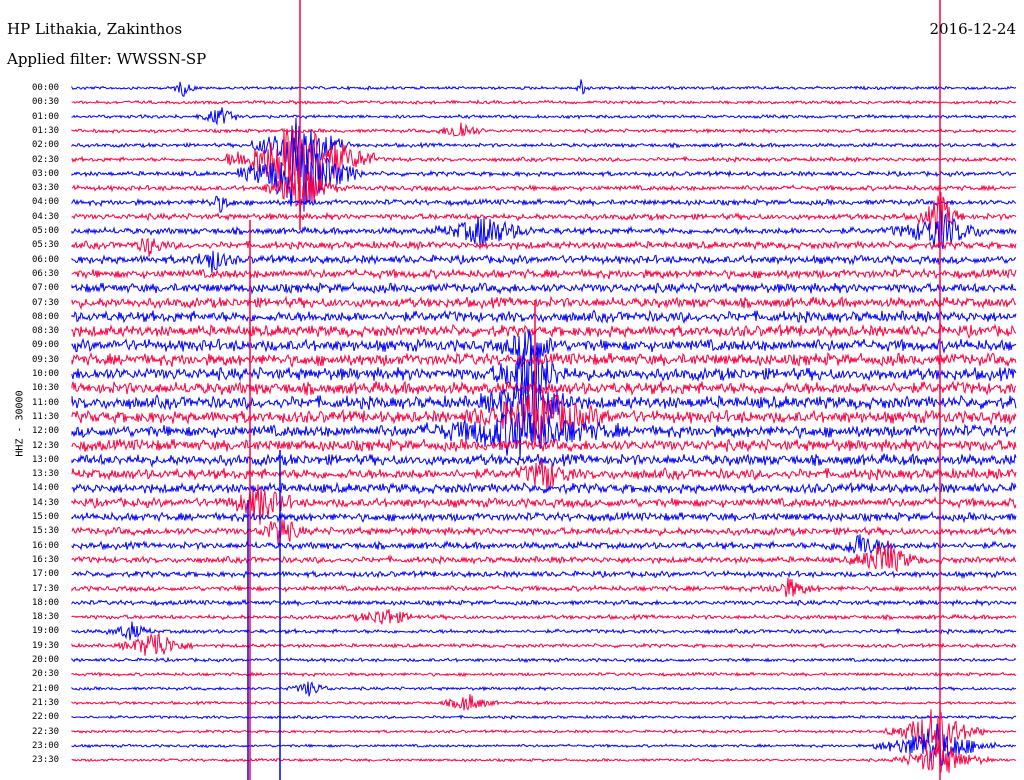 The height and width of the screenshot is (780, 1024). I want to click on time-label: 12:30, so click(46, 445).